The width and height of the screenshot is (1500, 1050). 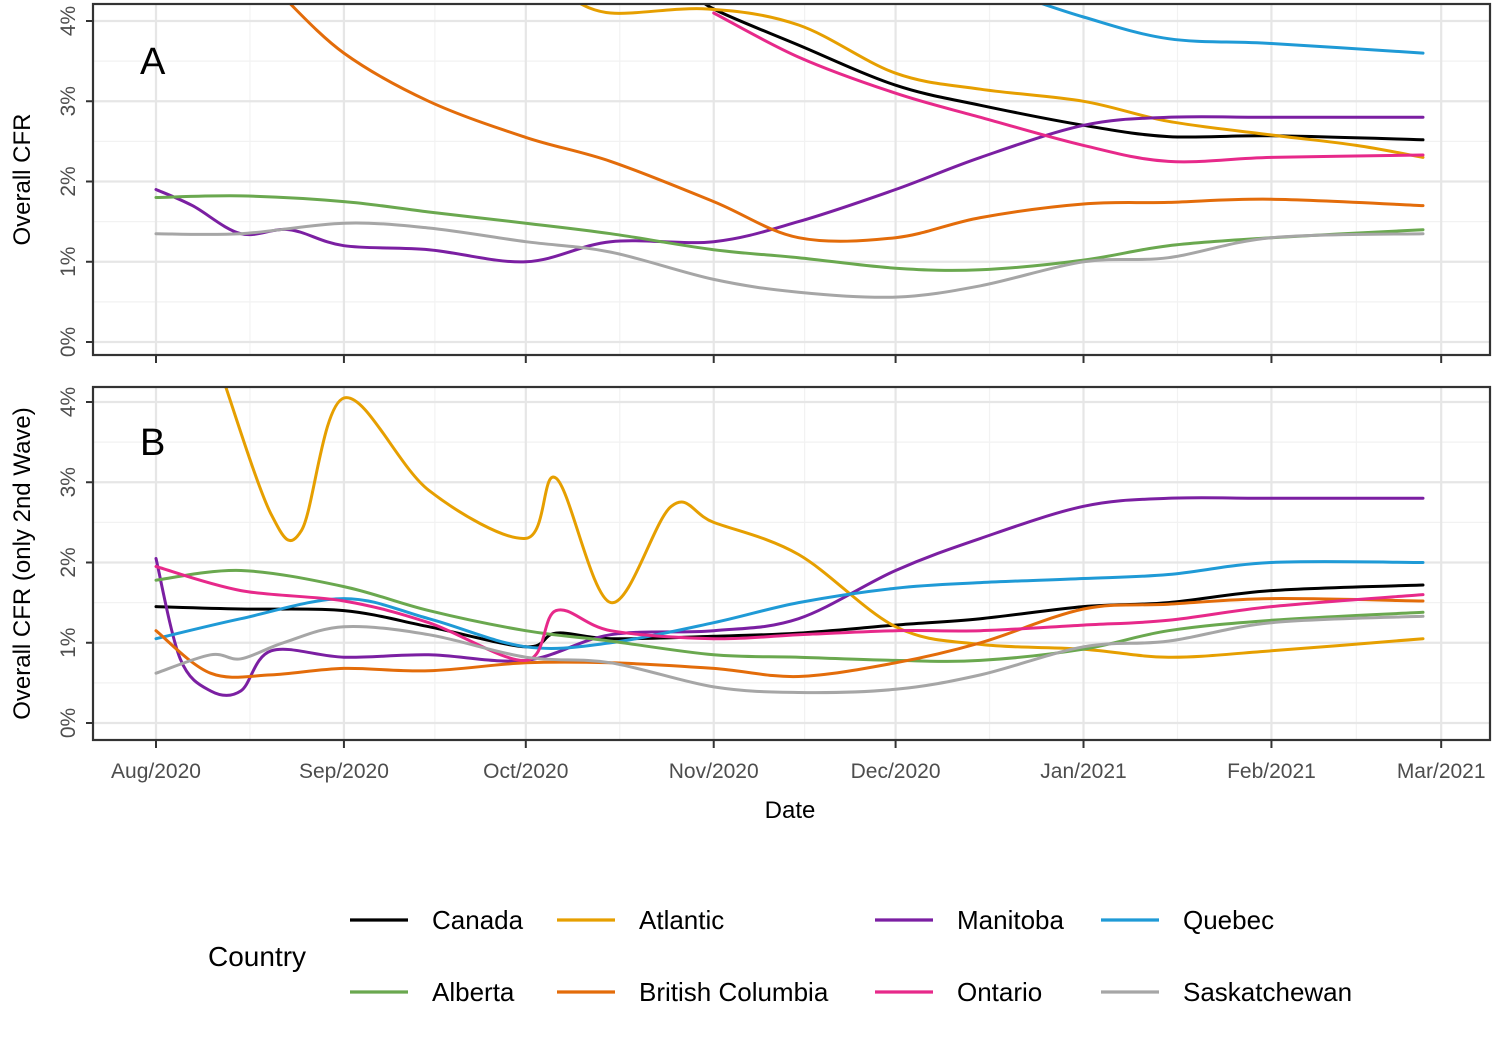 I want to click on y-axis-title: Overall CFR (only 2nd Wave), so click(x=22, y=563).